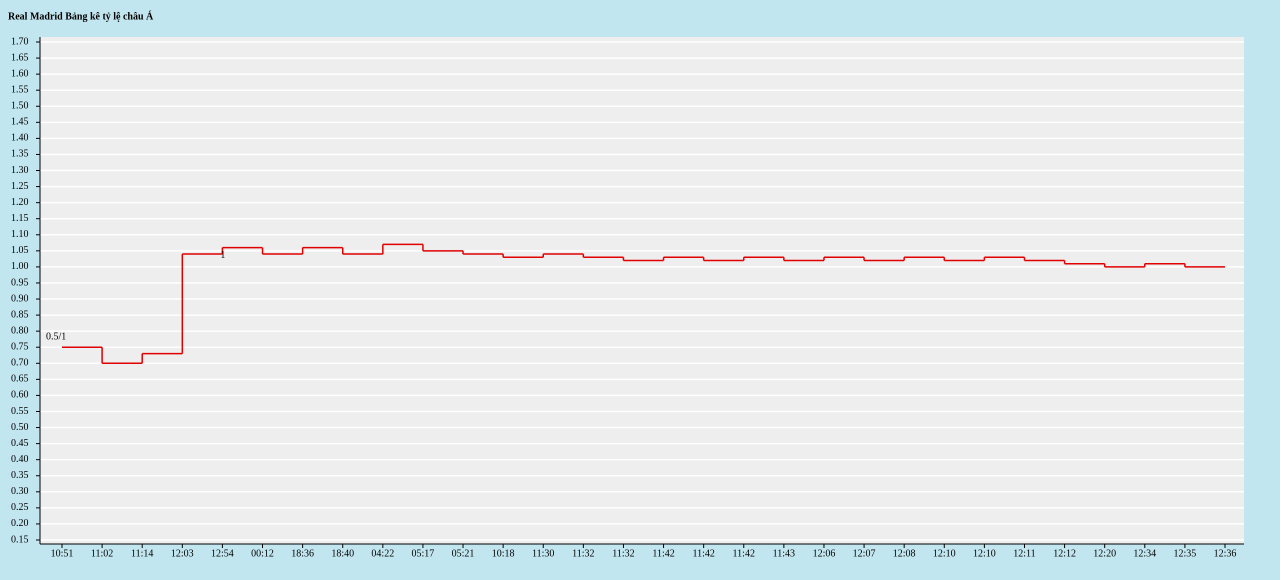  I want to click on y-tick-label: 0.75, so click(20, 347).